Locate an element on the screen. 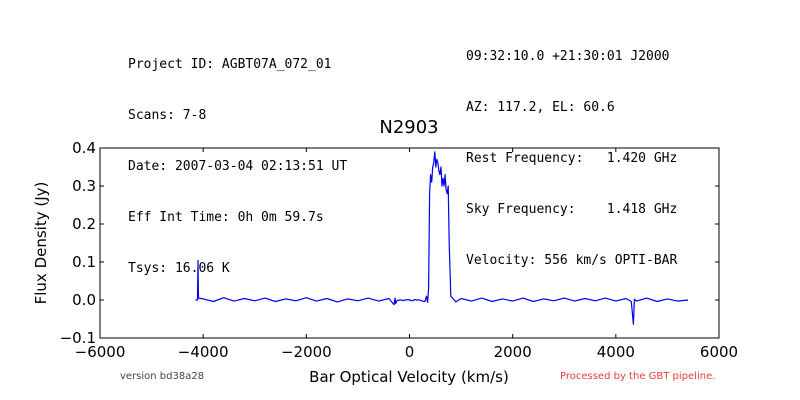 Image resolution: width=800 pixels, height=400 pixels. y-tick-label: 0.3 is located at coordinates (84, 186).